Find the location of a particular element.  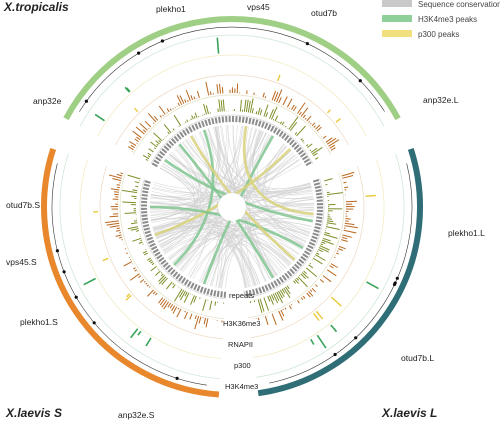

center-hole is located at coordinates (232, 207).